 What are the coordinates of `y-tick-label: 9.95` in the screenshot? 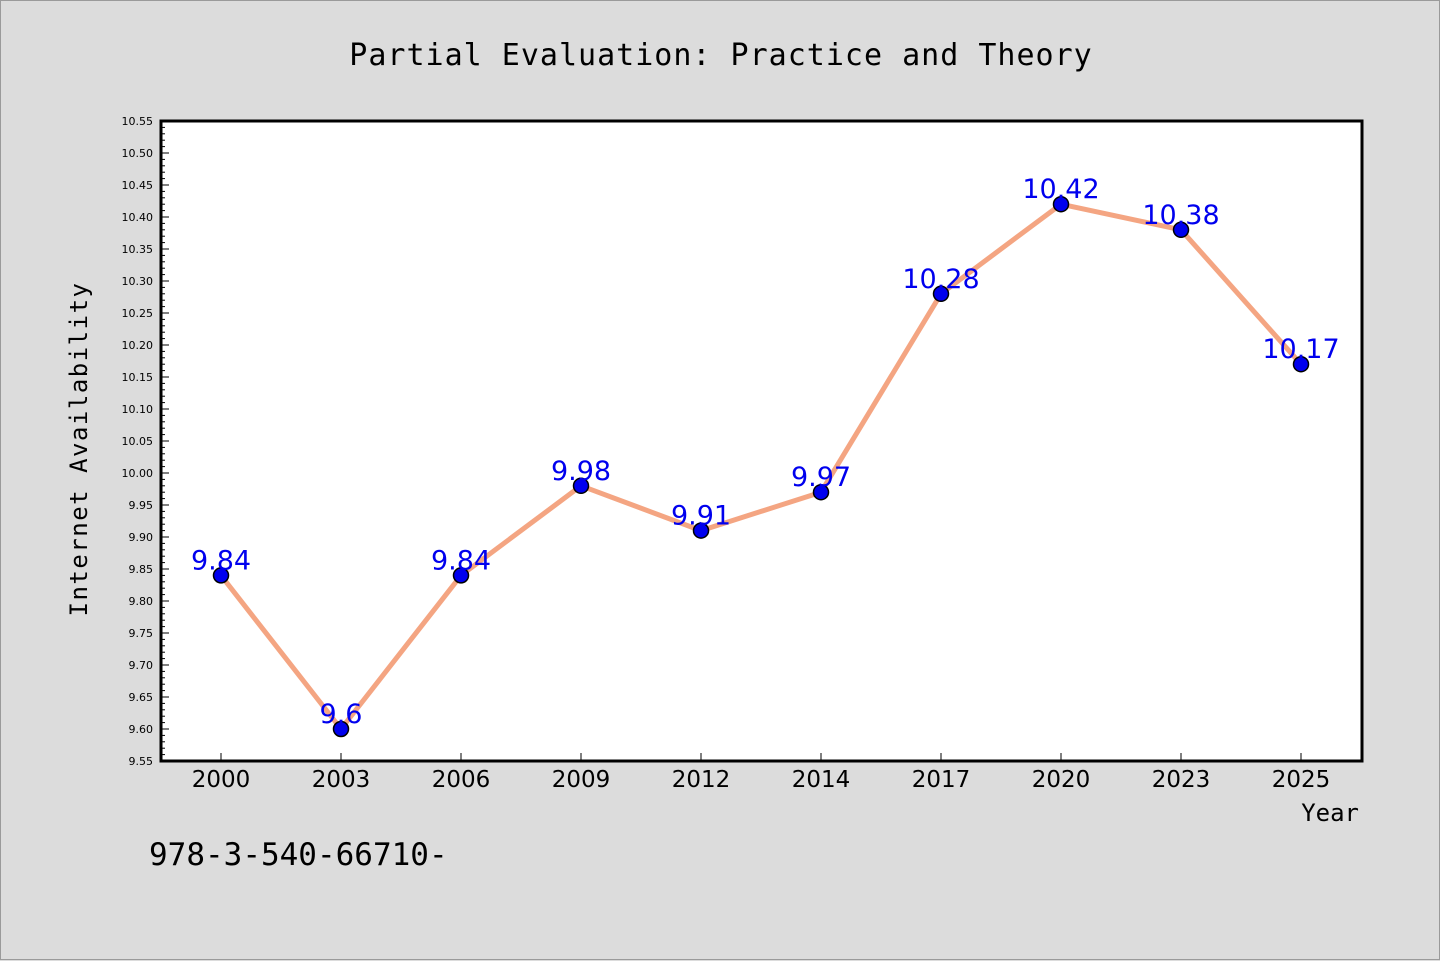 It's located at (141, 505).